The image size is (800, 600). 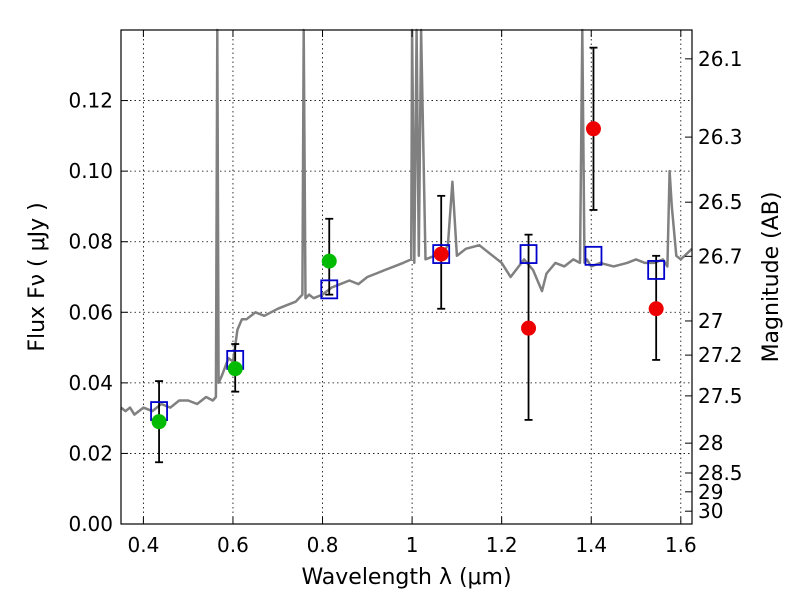 What do you see at coordinates (90, 453) in the screenshot?
I see `y-tick-label: 0.02` at bounding box center [90, 453].